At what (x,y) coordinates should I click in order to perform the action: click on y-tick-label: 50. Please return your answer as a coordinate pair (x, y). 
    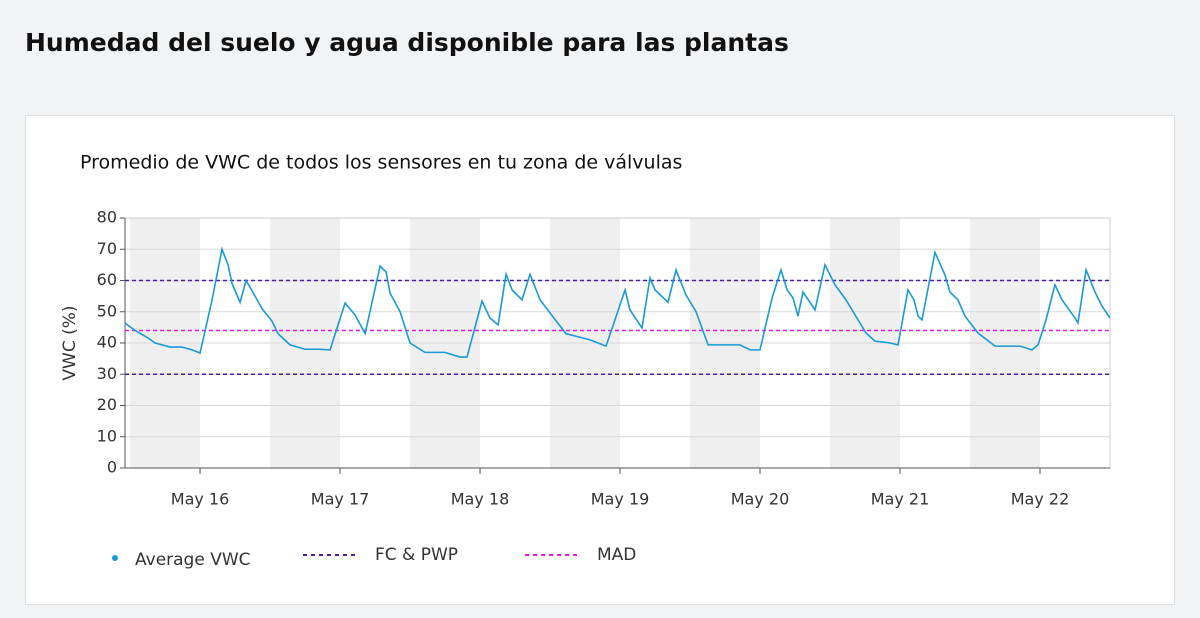
    Looking at the image, I should click on (107, 310).